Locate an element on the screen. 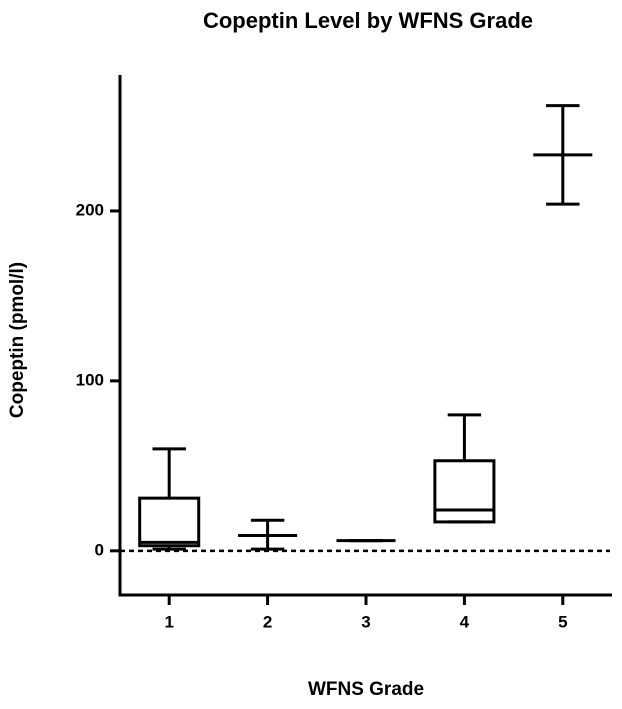 The height and width of the screenshot is (709, 622). y-tick-label: 100 is located at coordinates (90, 379).